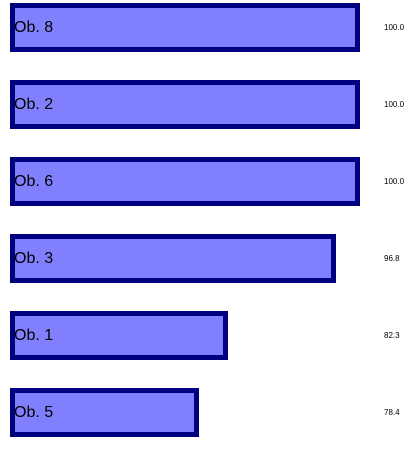 The width and height of the screenshot is (409, 464). I want to click on bar-value-label: 96.8, so click(392, 258).